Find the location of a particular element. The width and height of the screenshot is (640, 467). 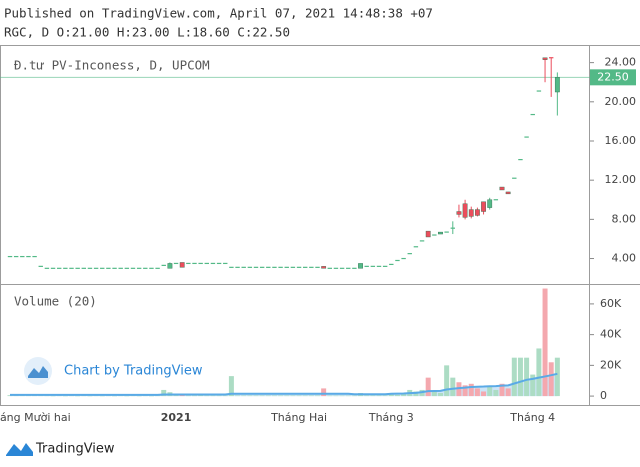

x-tick-label: Tháng Mười hai is located at coordinates (35, 417).